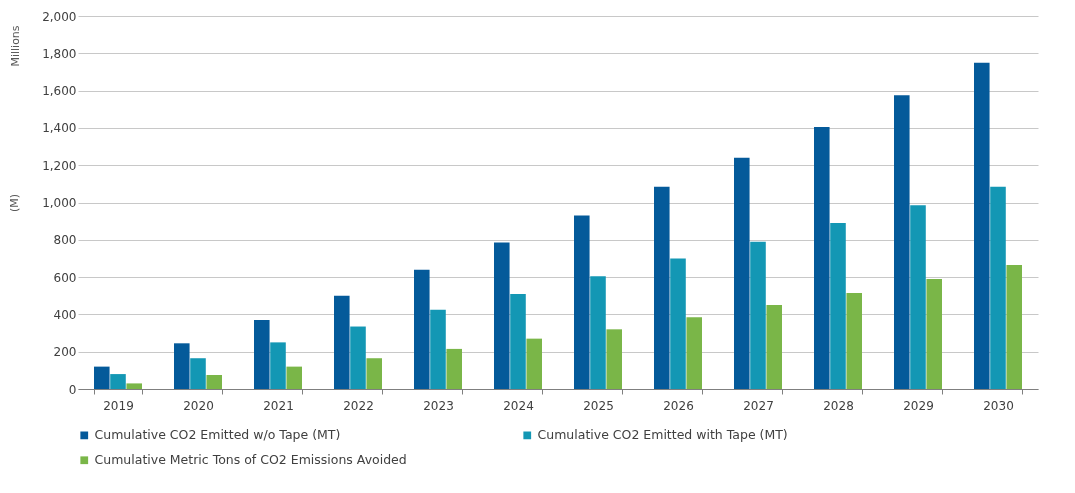  Describe the element at coordinates (438, 405) in the screenshot. I see `x-tick-label: 2023` at that location.